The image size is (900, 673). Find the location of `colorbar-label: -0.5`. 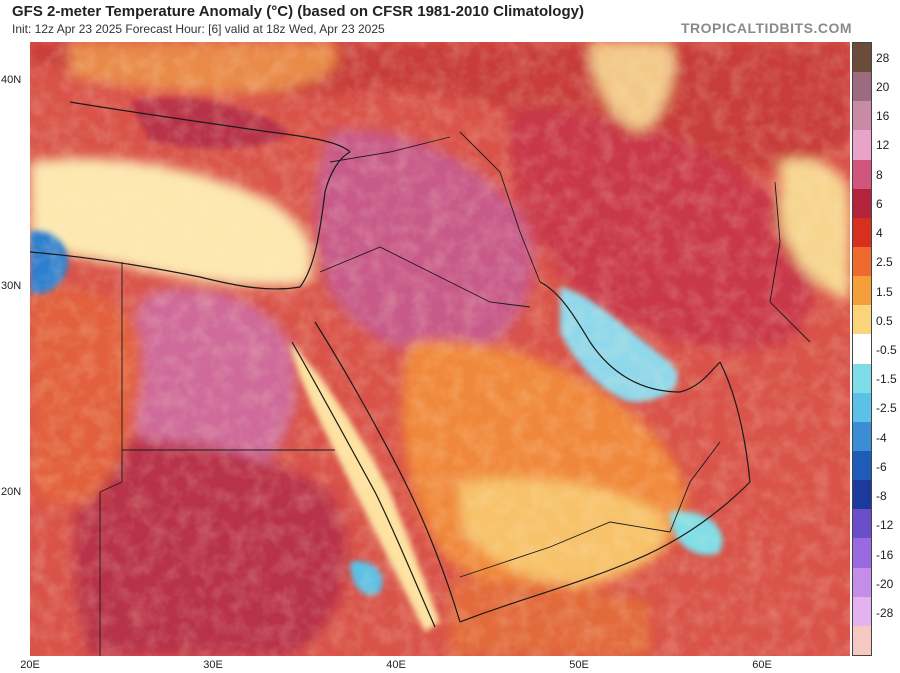

colorbar-label: -0.5 is located at coordinates (886, 350).